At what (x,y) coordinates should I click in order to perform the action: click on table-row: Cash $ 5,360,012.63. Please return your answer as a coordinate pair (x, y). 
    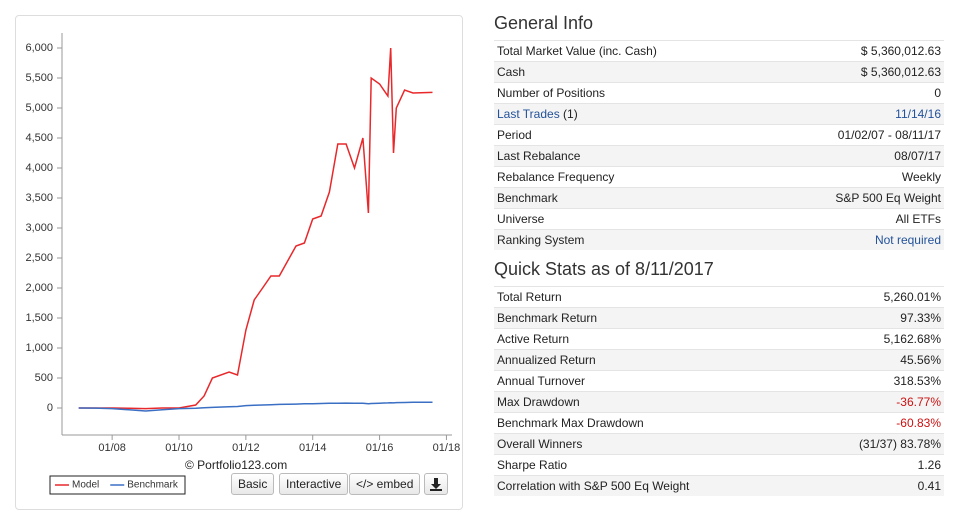
    Looking at the image, I should click on (719, 71).